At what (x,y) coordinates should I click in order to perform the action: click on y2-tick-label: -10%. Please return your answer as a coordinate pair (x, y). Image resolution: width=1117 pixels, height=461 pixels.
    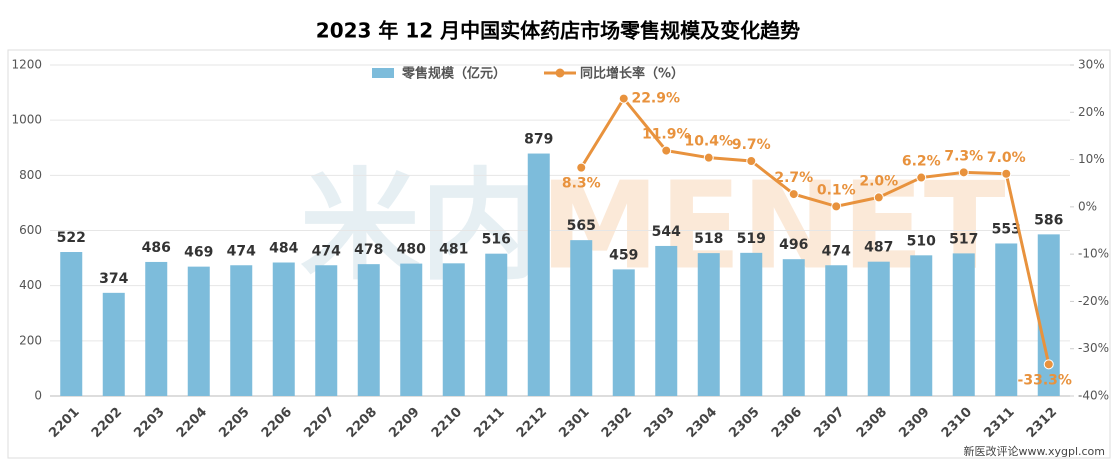
    Looking at the image, I should click on (1093, 254).